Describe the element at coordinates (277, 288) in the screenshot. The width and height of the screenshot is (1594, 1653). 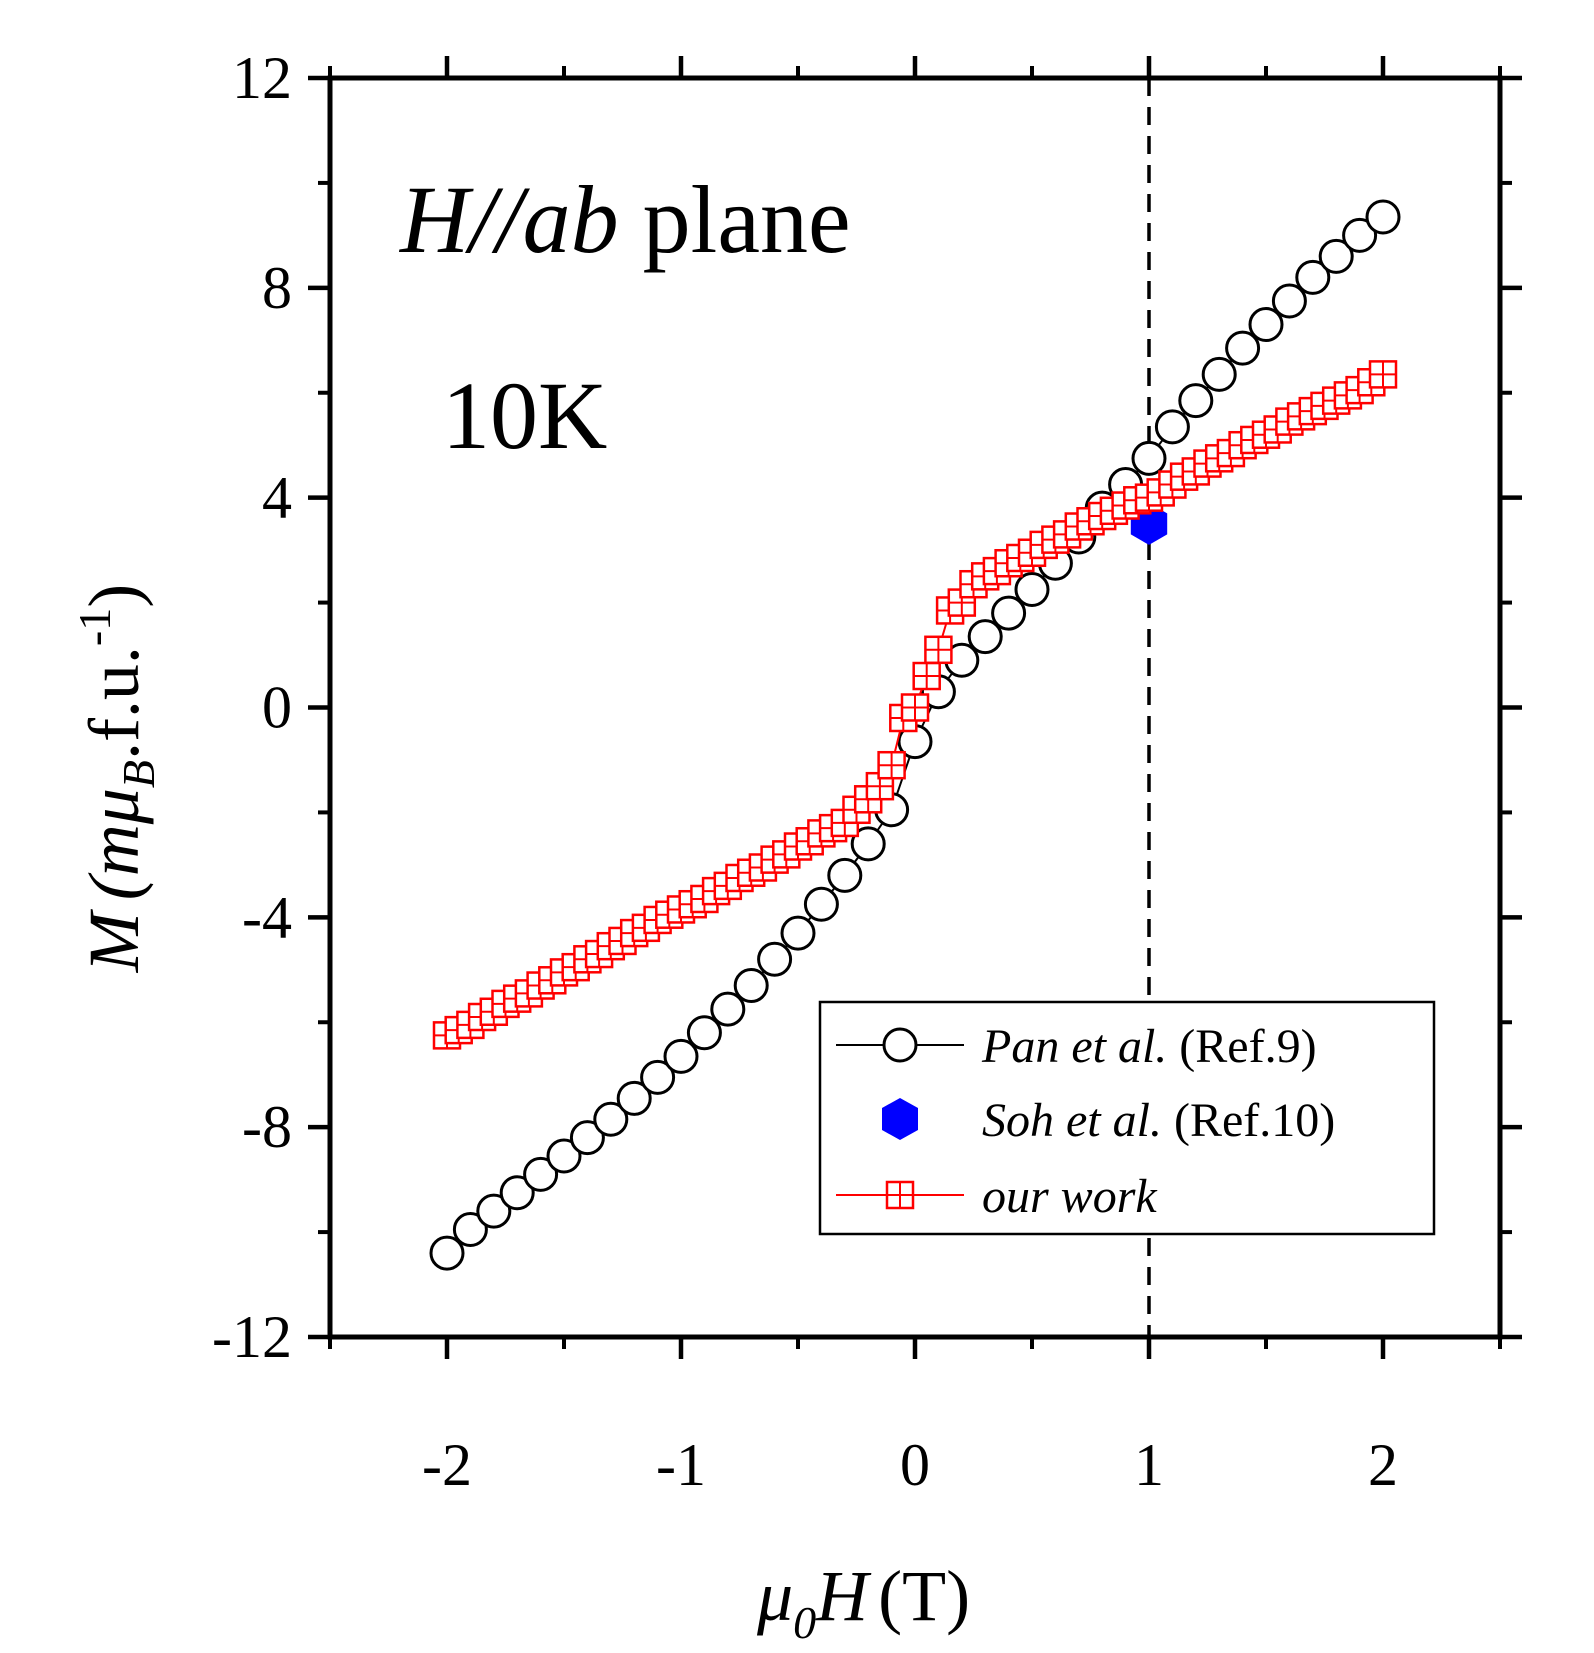
I see `y-tick-label: 8` at that location.